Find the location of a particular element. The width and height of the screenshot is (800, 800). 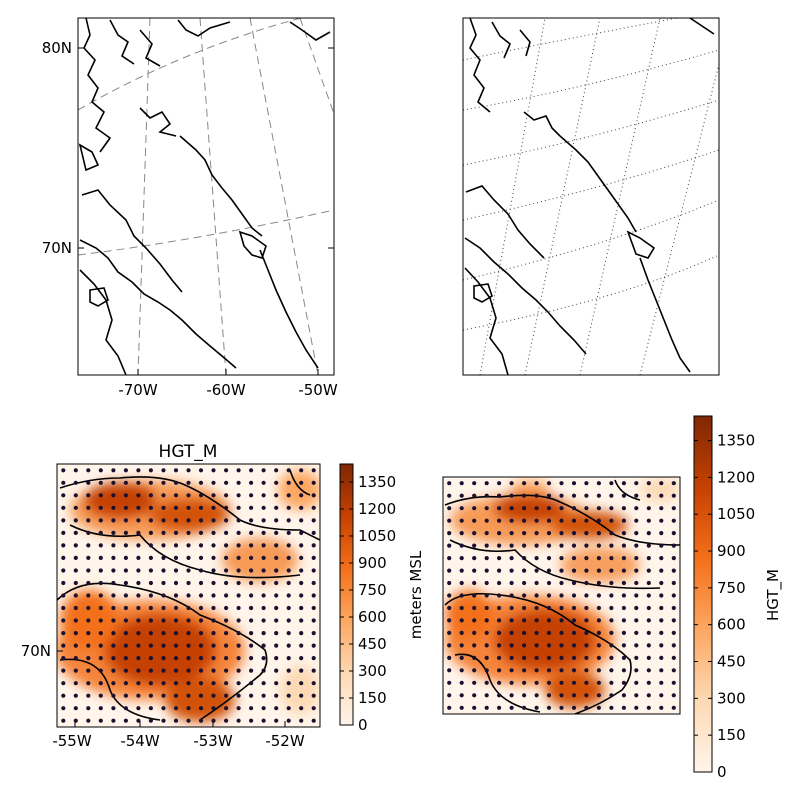

colorbar-tick-label: 1350 is located at coordinates (736, 441).